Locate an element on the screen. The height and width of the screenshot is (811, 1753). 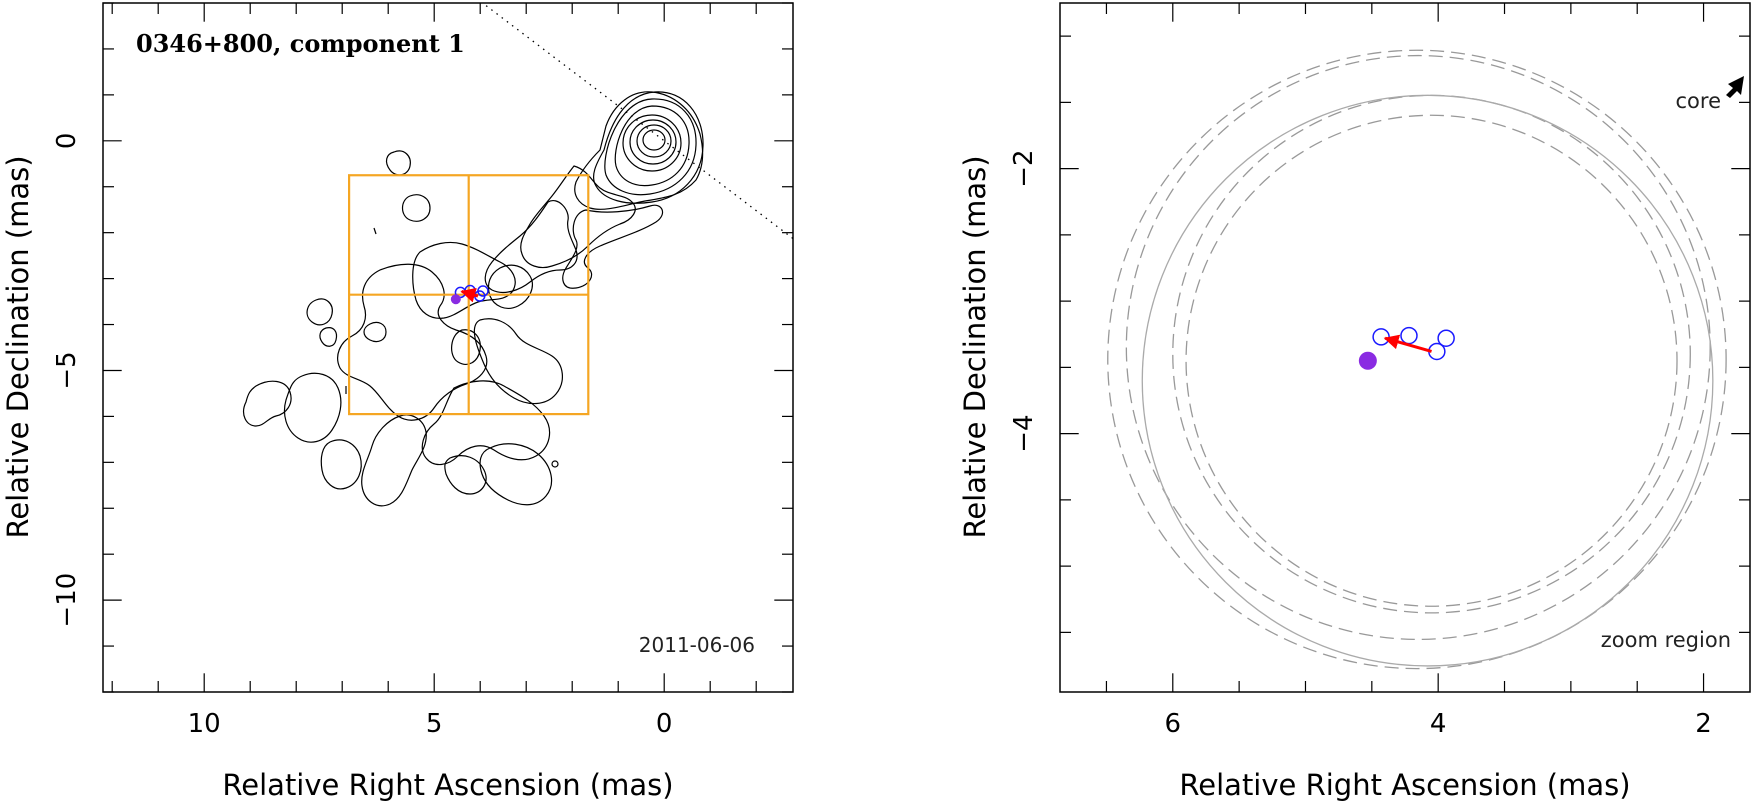
left-component-marker is located at coordinates (483, 291).